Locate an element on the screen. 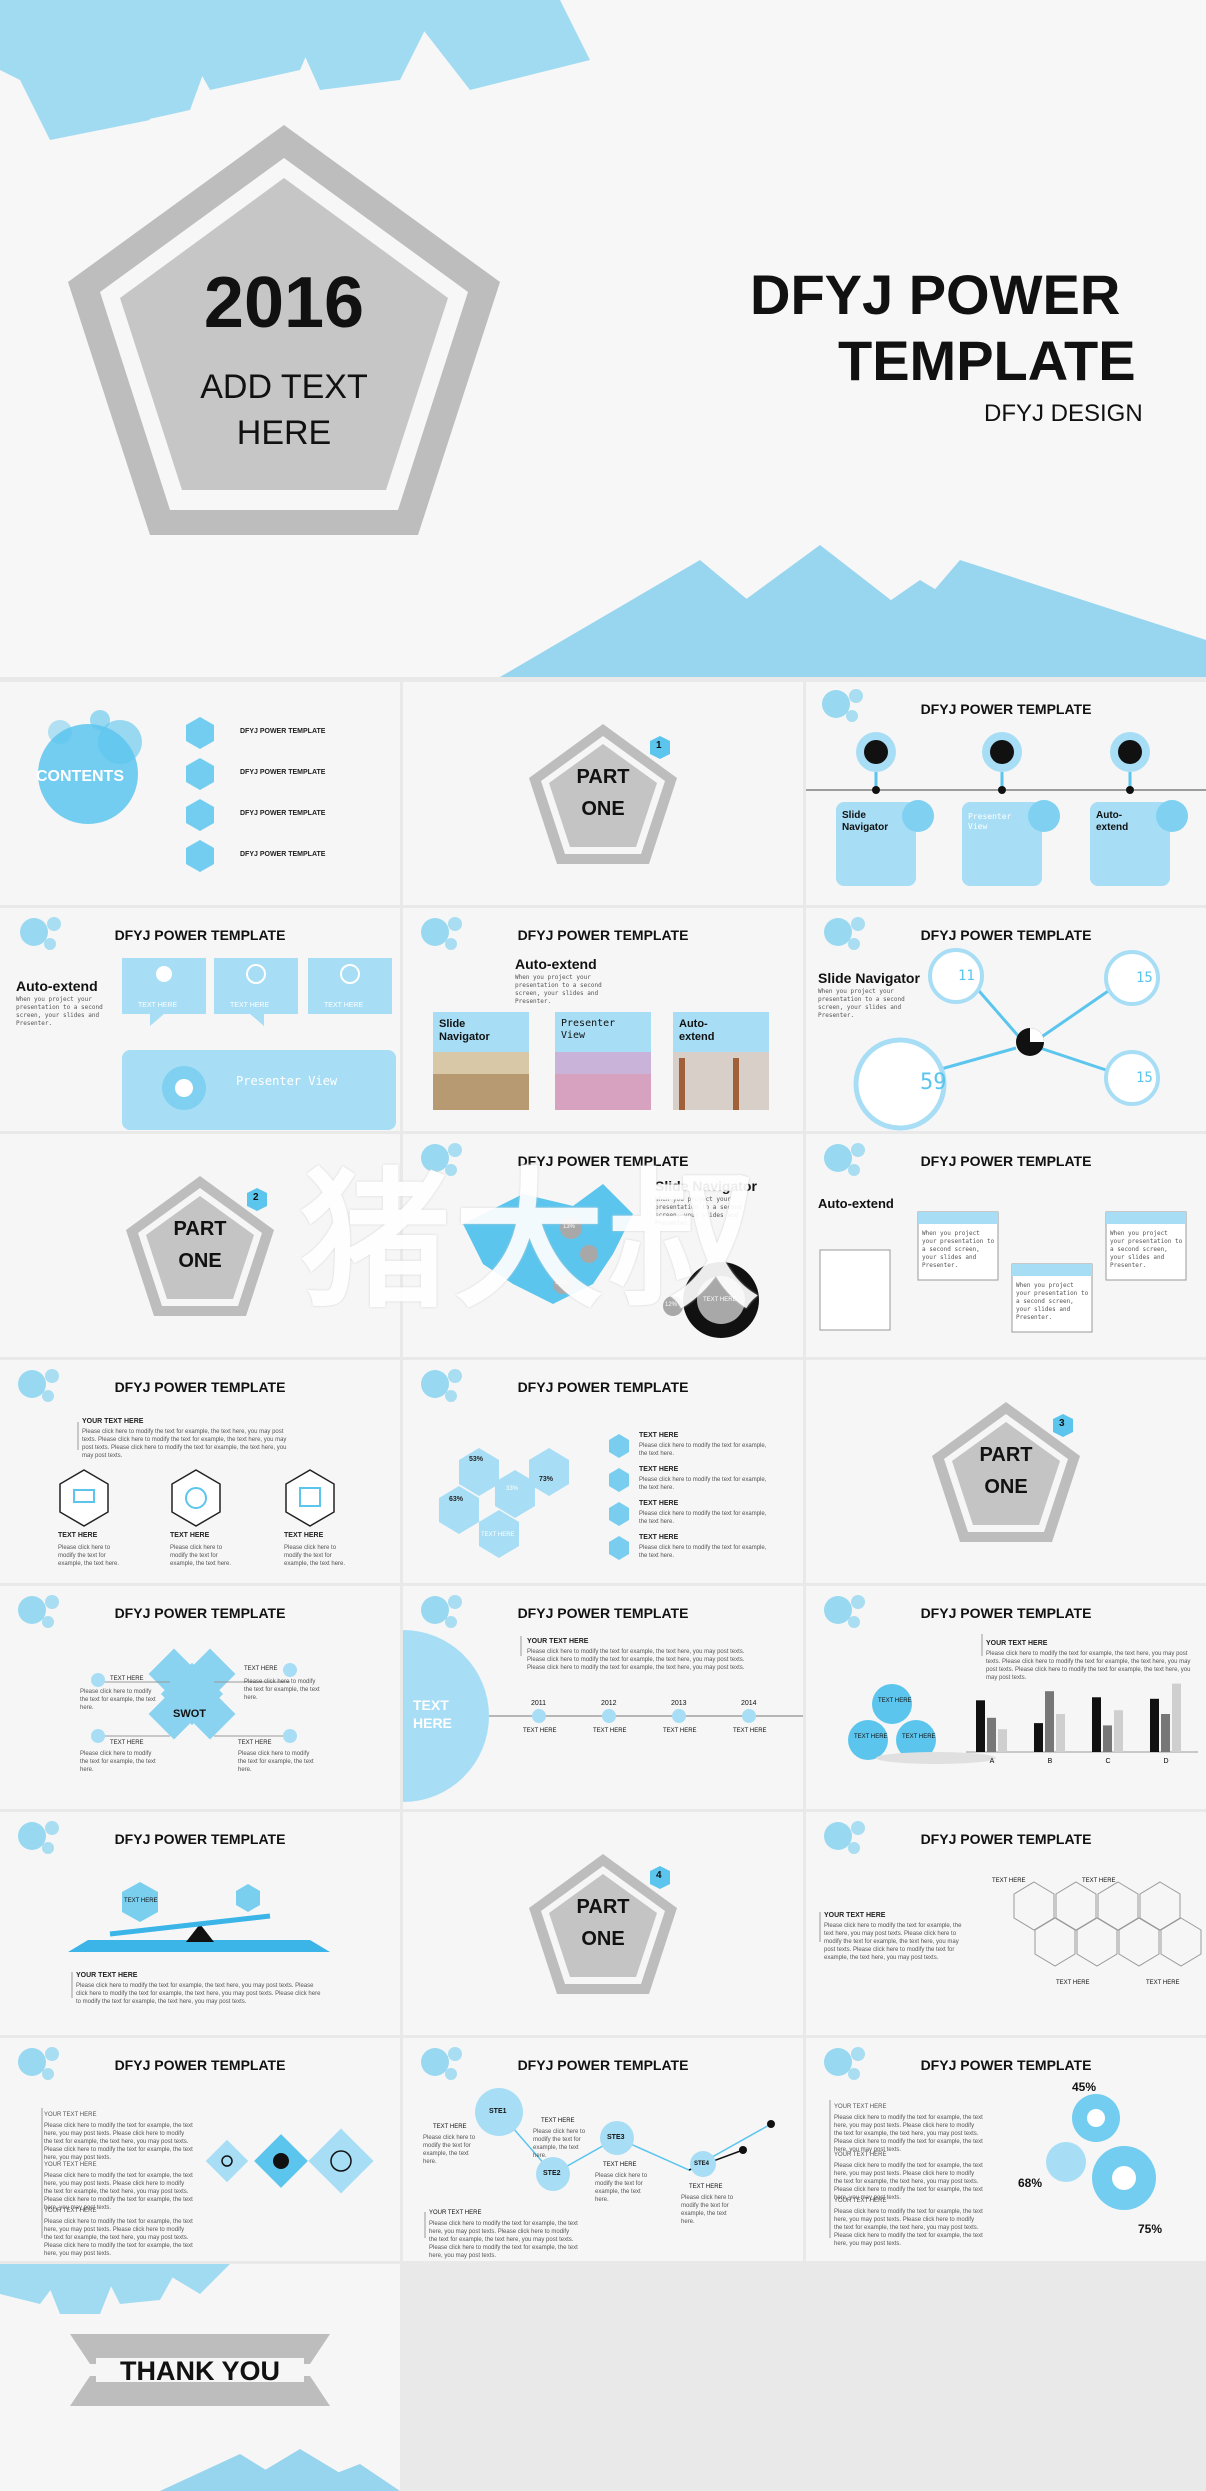 The height and width of the screenshot is (2491, 1206). cover-year: 2016 is located at coordinates (284, 303).